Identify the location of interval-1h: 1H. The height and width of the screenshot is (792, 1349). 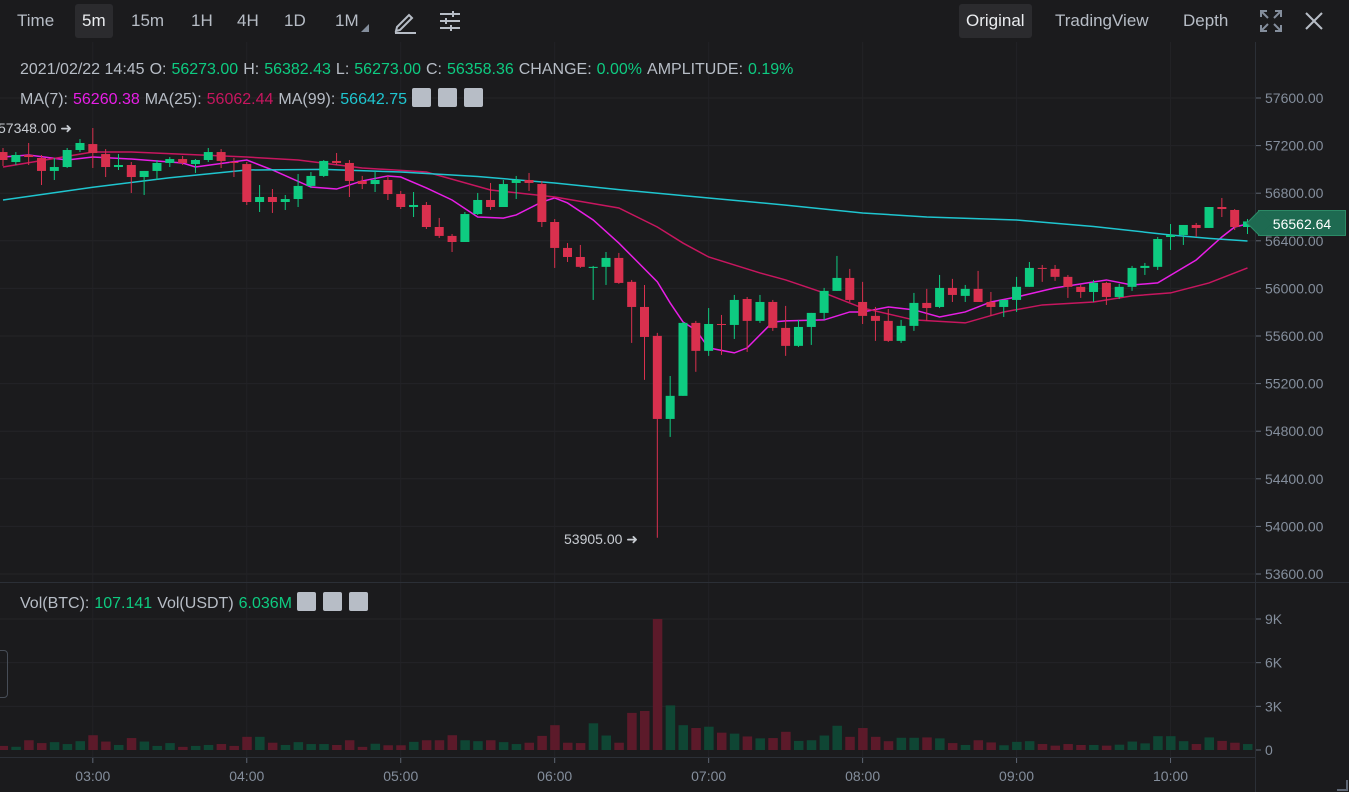
(202, 20).